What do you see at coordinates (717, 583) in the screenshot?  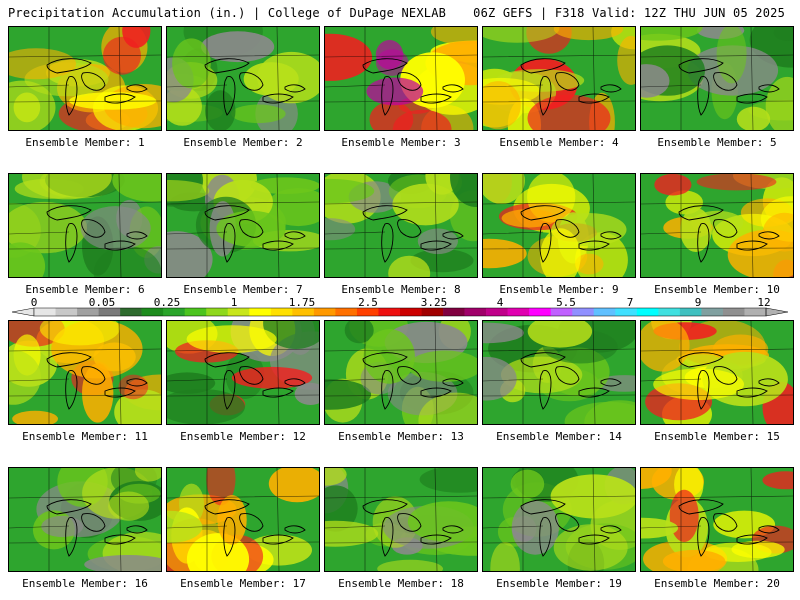 I see `ensemble-member-label: Ensemble Member: 20` at bounding box center [717, 583].